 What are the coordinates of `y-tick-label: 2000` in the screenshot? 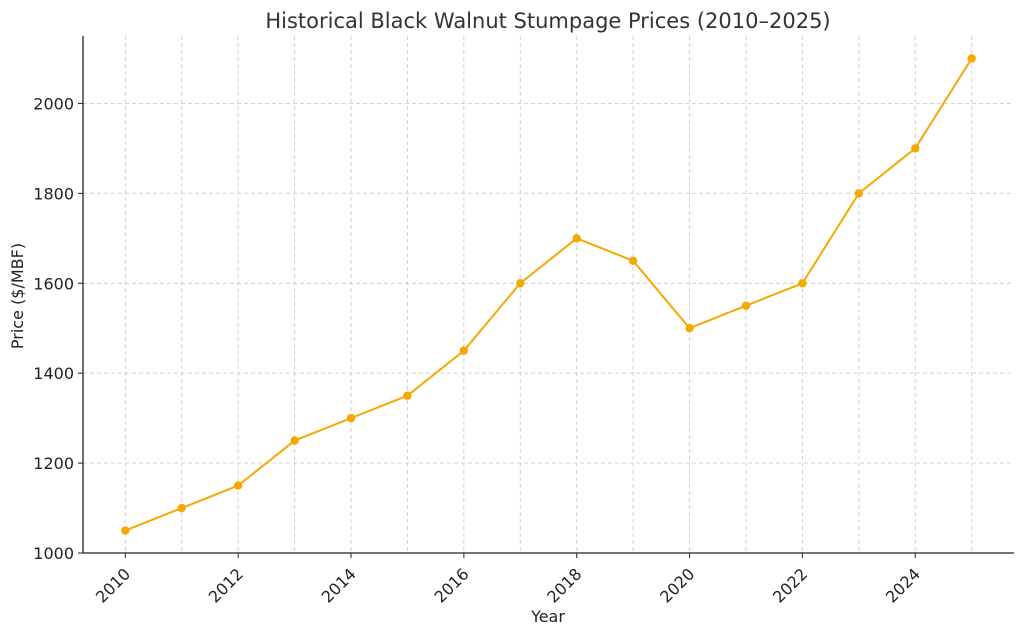 It's located at (53, 103).